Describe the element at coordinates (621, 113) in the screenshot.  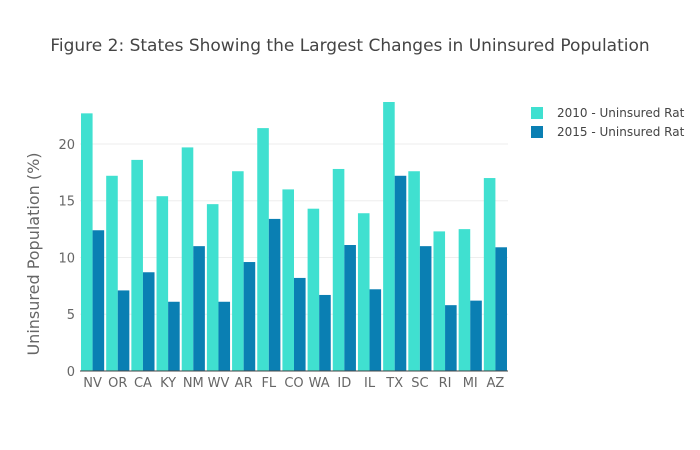
I see `legend-label: 2010 - Uninsured Rat` at that location.